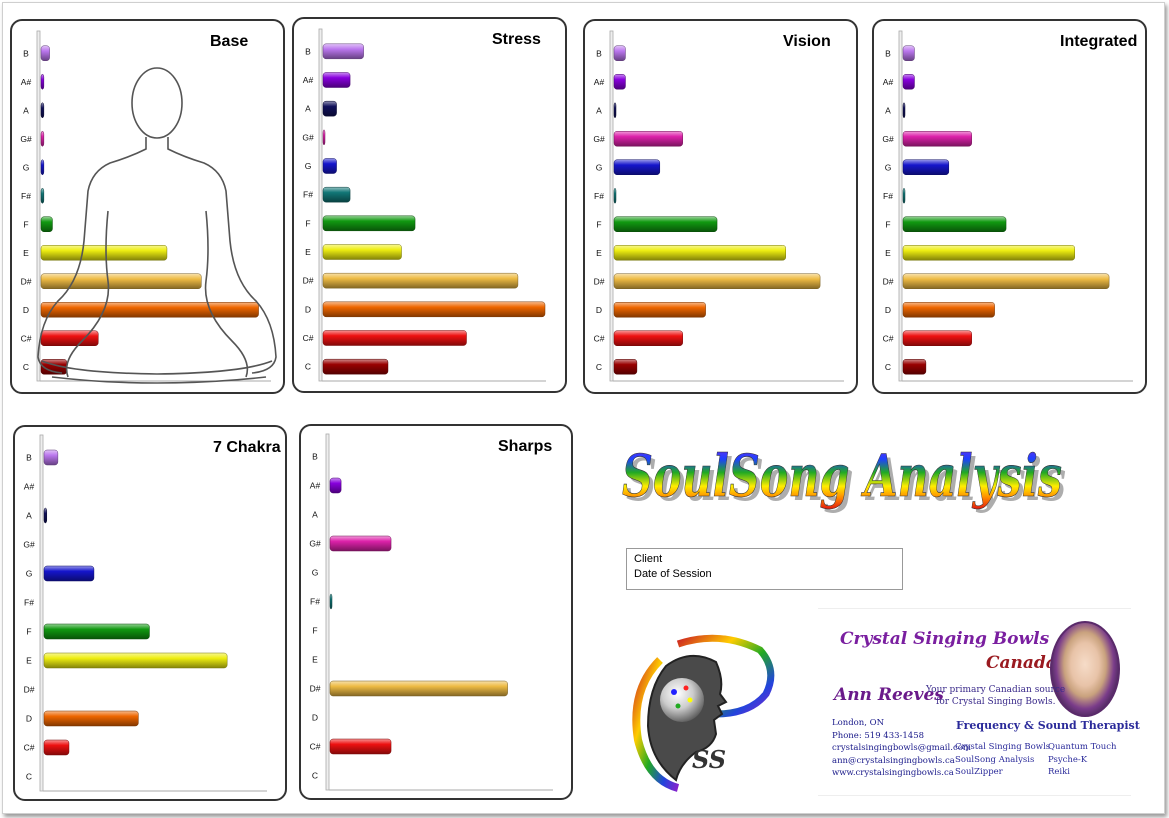  What do you see at coordinates (619, 82) in the screenshot?
I see `bar-a-sharp` at bounding box center [619, 82].